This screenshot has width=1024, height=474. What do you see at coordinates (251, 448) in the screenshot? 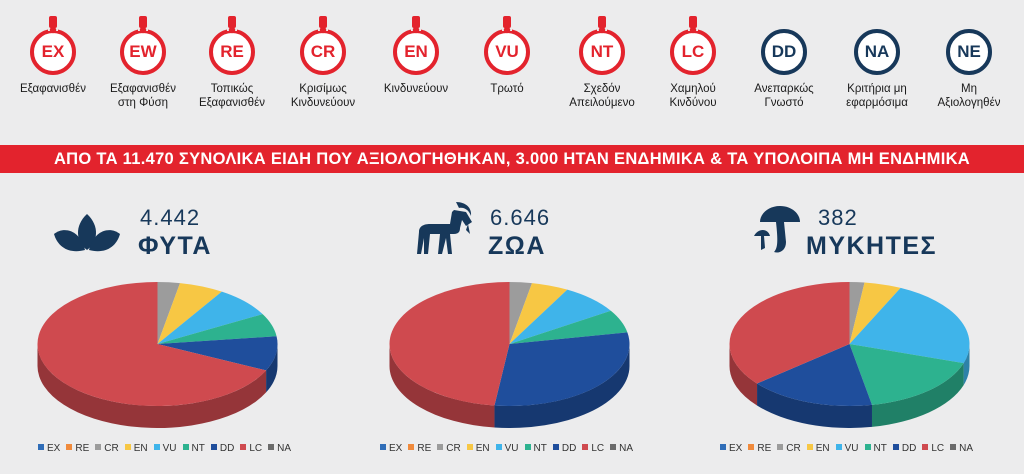
I see `legend-item-lc: LC` at bounding box center [251, 448].